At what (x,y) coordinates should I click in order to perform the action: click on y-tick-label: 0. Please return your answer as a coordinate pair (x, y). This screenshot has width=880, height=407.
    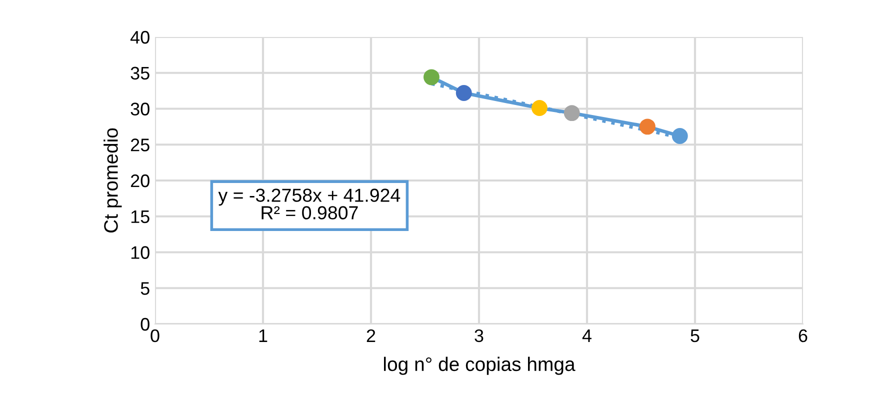
    Looking at the image, I should click on (145, 324).